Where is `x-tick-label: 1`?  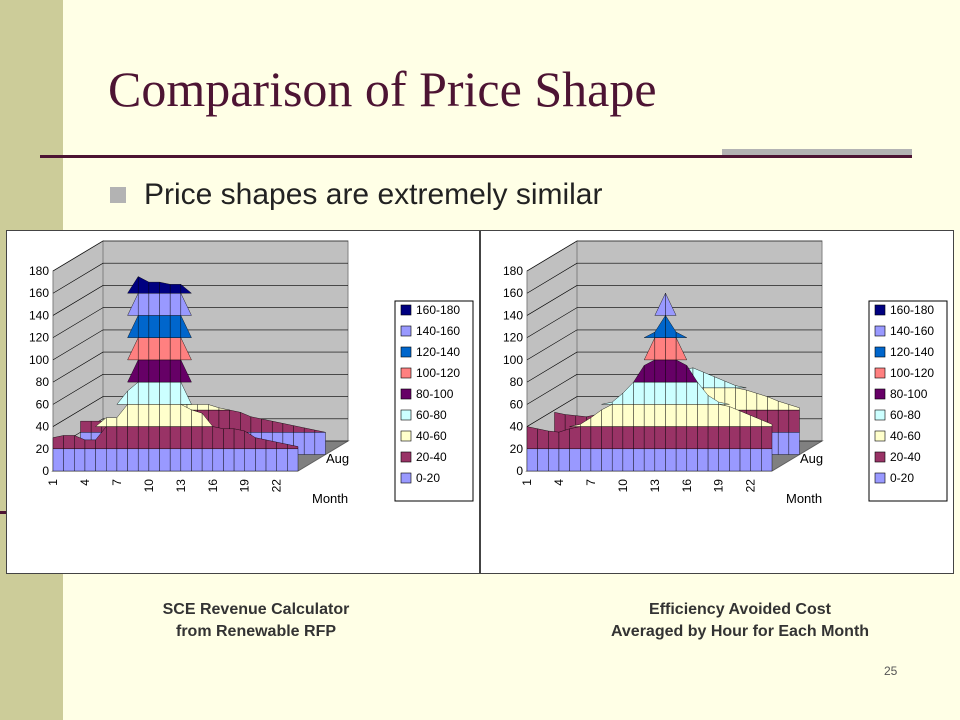
x-tick-label: 1 is located at coordinates (53, 482).